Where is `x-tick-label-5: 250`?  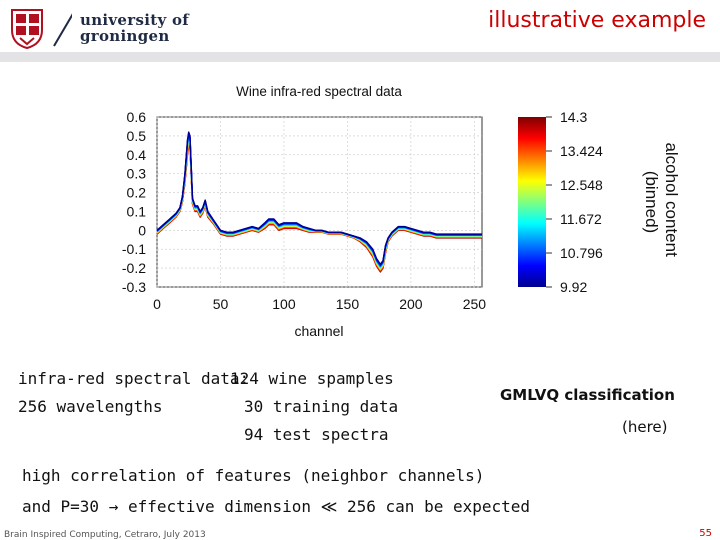
x-tick-label-5: 250 is located at coordinates (475, 304).